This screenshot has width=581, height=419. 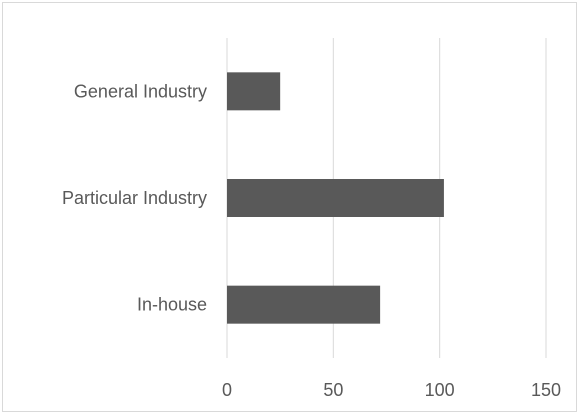 What do you see at coordinates (391, 390) in the screenshot?
I see `x-tick-labels: 0 50 100 150` at bounding box center [391, 390].